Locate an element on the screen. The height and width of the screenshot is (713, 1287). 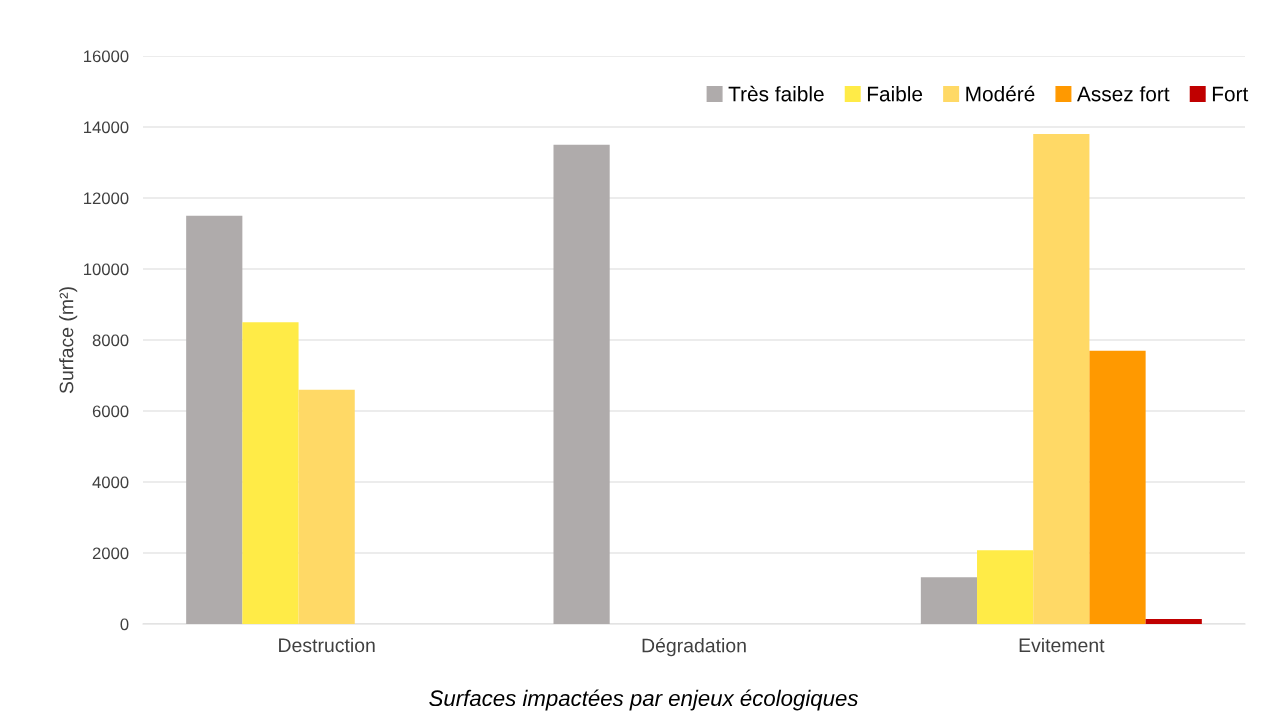
y-tick-label: 14000 is located at coordinates (106, 127).